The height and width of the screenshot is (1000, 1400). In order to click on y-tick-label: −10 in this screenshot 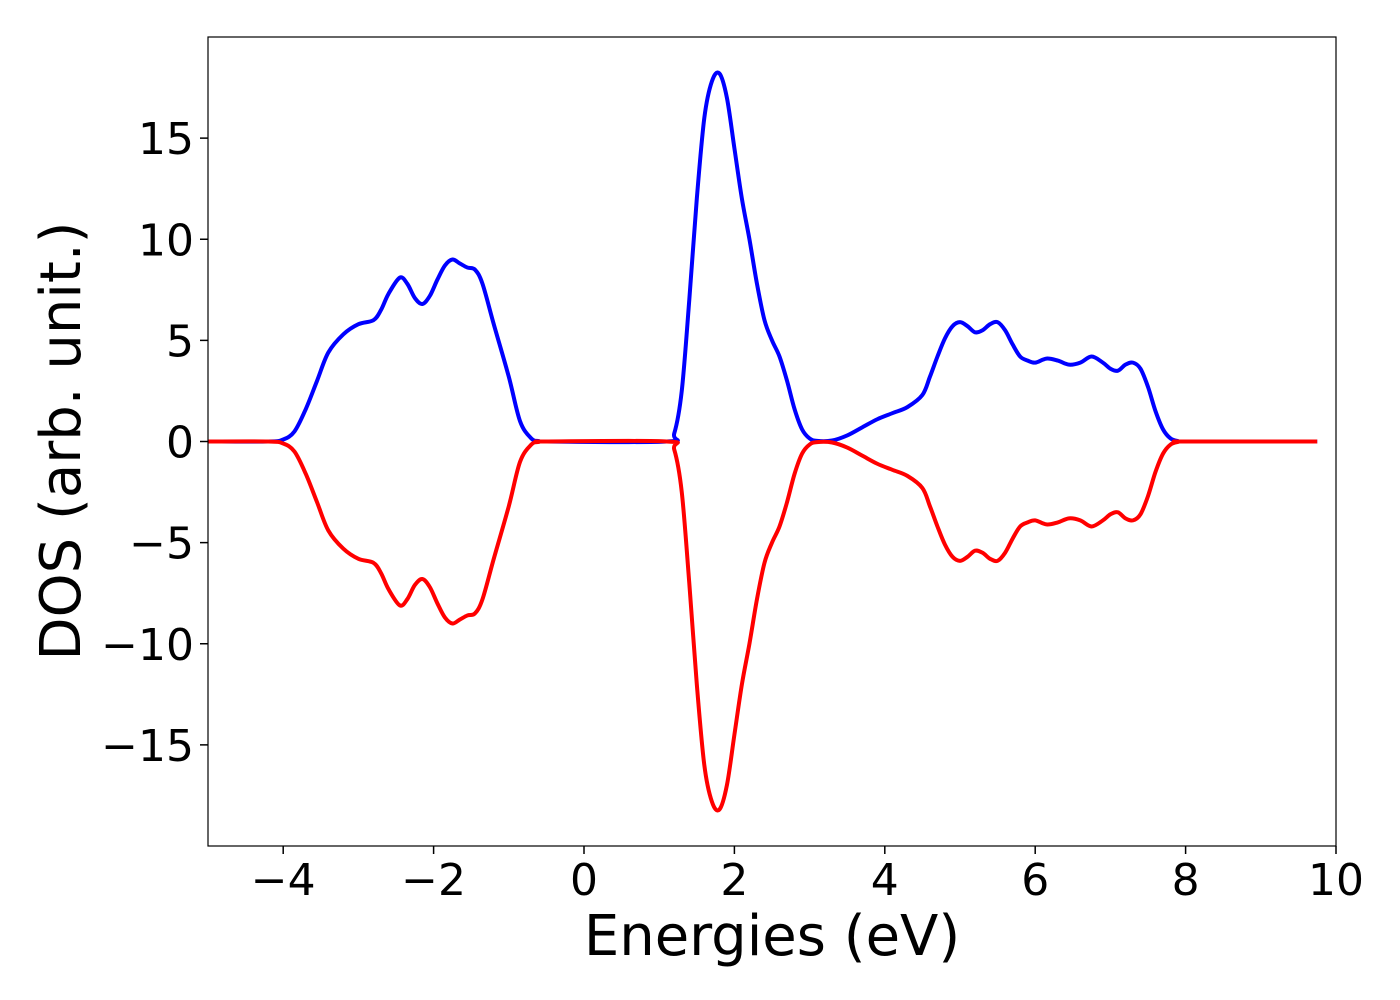, I will do `click(147, 645)`.